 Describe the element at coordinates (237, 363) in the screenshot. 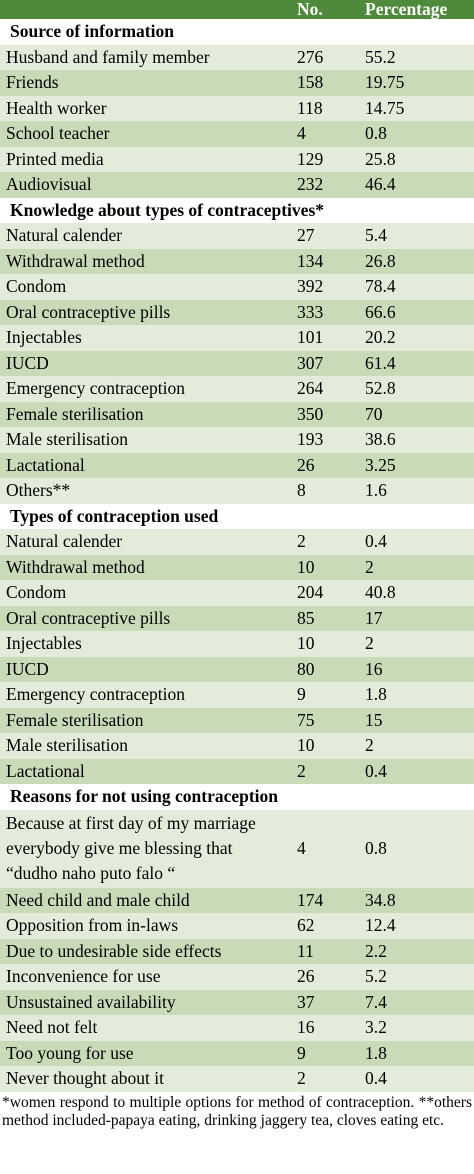

I see `table-row: IUCD 307 61.4` at that location.